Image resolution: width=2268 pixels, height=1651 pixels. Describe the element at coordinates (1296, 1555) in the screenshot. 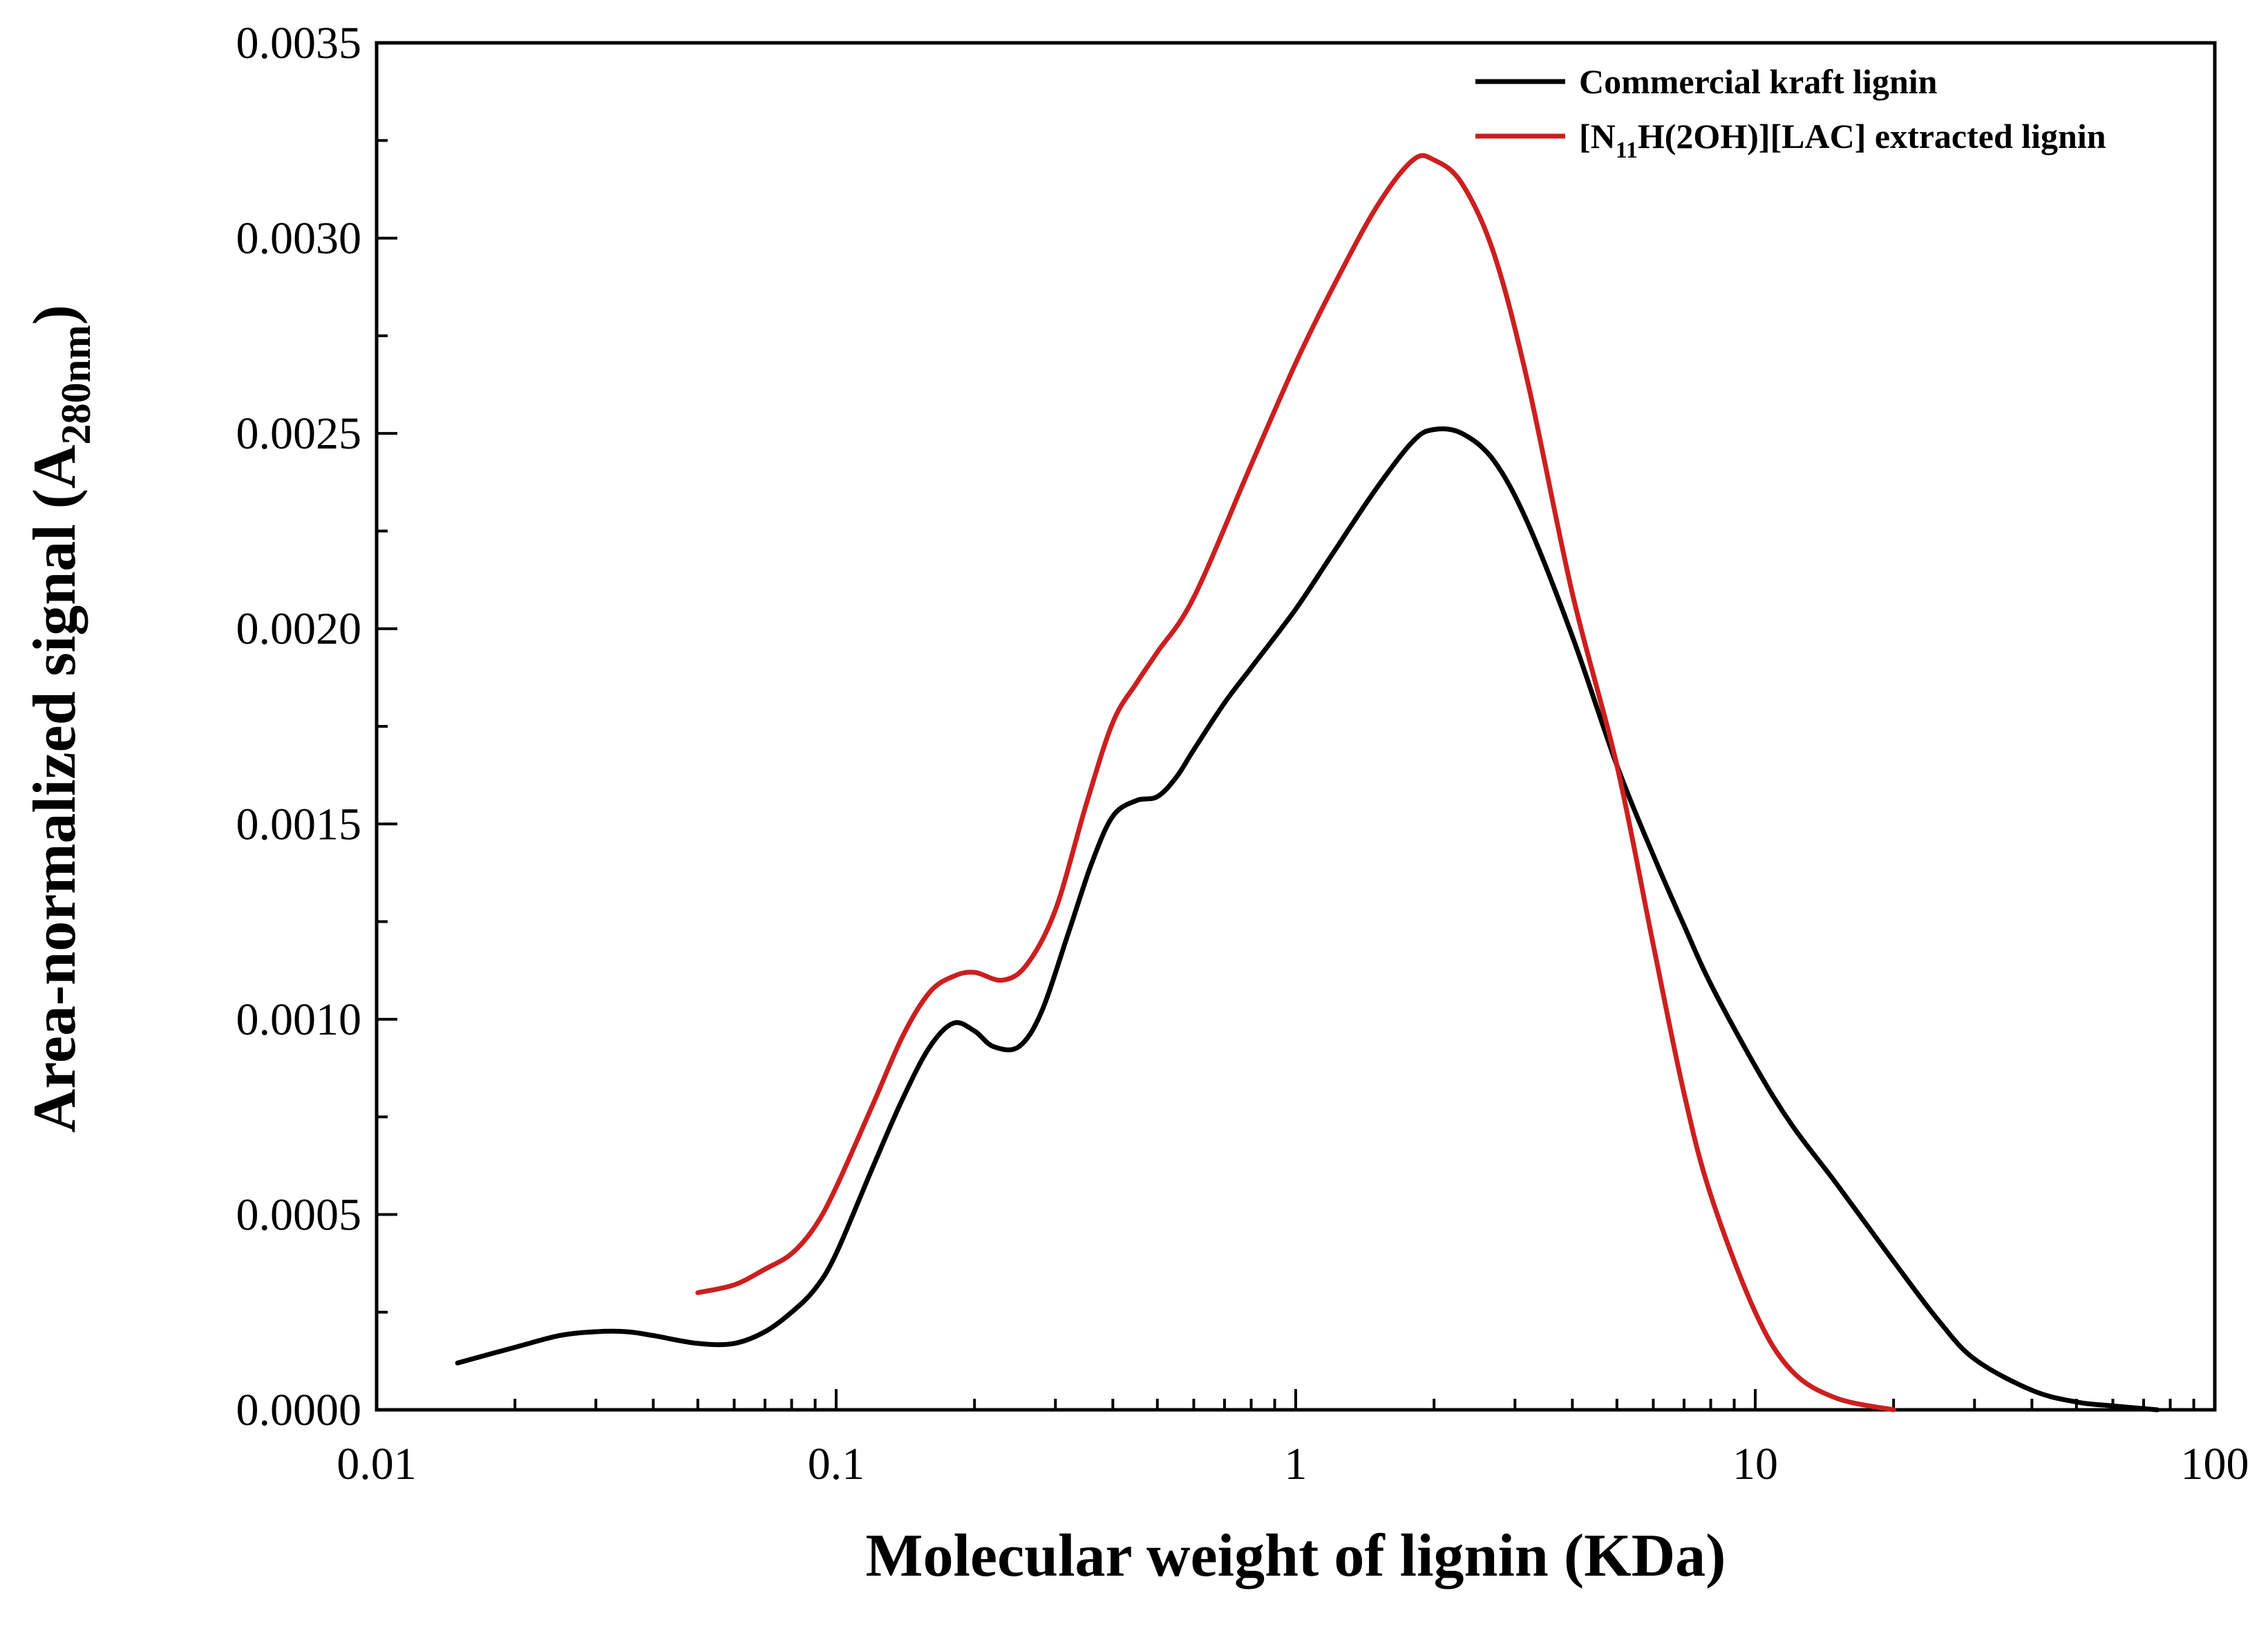

I see `x-axis-title: Molecular weight of lignin (KDa)` at that location.